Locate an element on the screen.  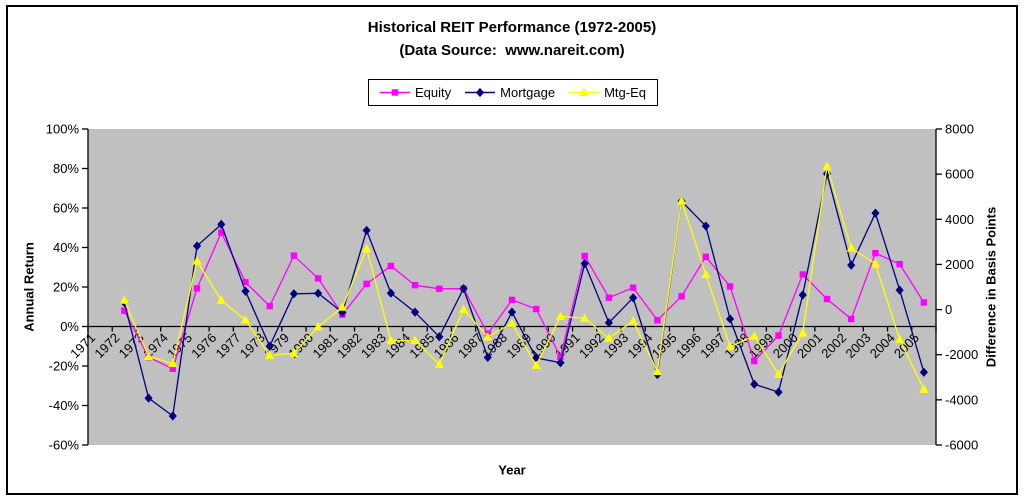
legend-item-equity: Equity is located at coordinates (415, 92).